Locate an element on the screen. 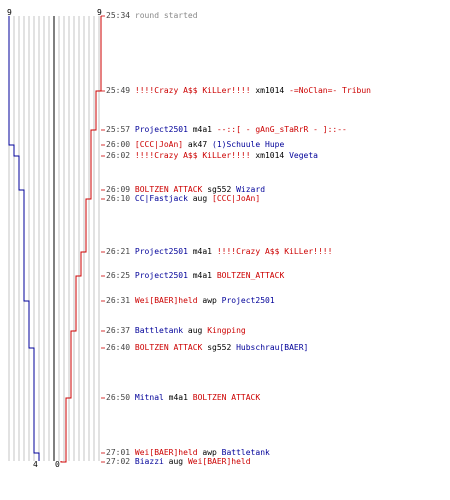 This screenshot has height=500, width=450. event-time: 26:10 is located at coordinates (118, 198).